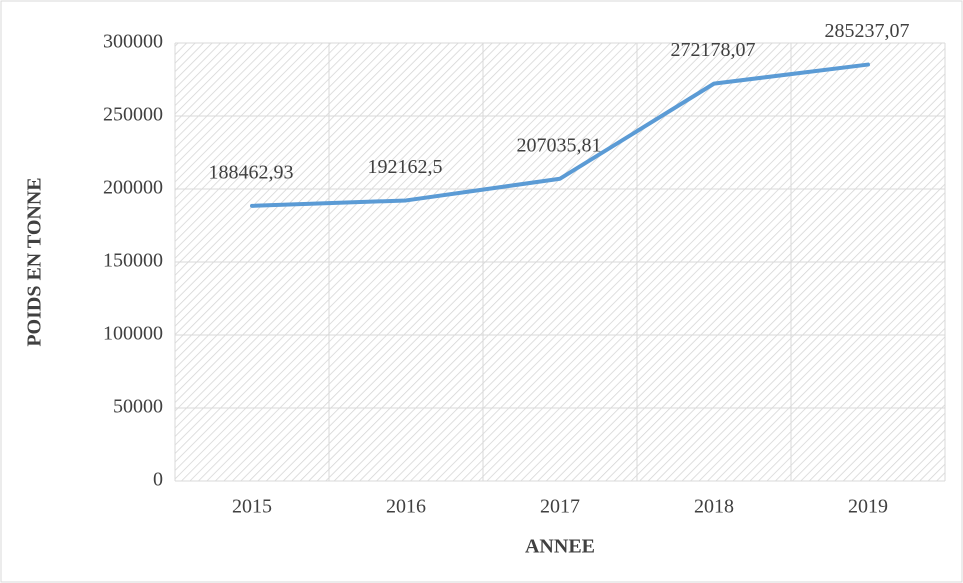  I want to click on y-tick-label: 300000, so click(133, 42).